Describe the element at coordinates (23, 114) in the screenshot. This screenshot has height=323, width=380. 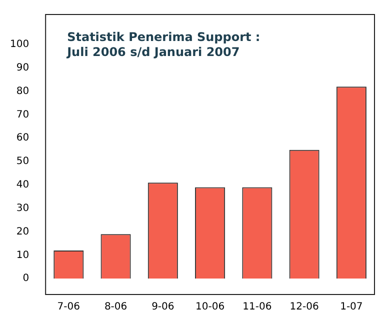
I see `y-tick-label: 70` at that location.